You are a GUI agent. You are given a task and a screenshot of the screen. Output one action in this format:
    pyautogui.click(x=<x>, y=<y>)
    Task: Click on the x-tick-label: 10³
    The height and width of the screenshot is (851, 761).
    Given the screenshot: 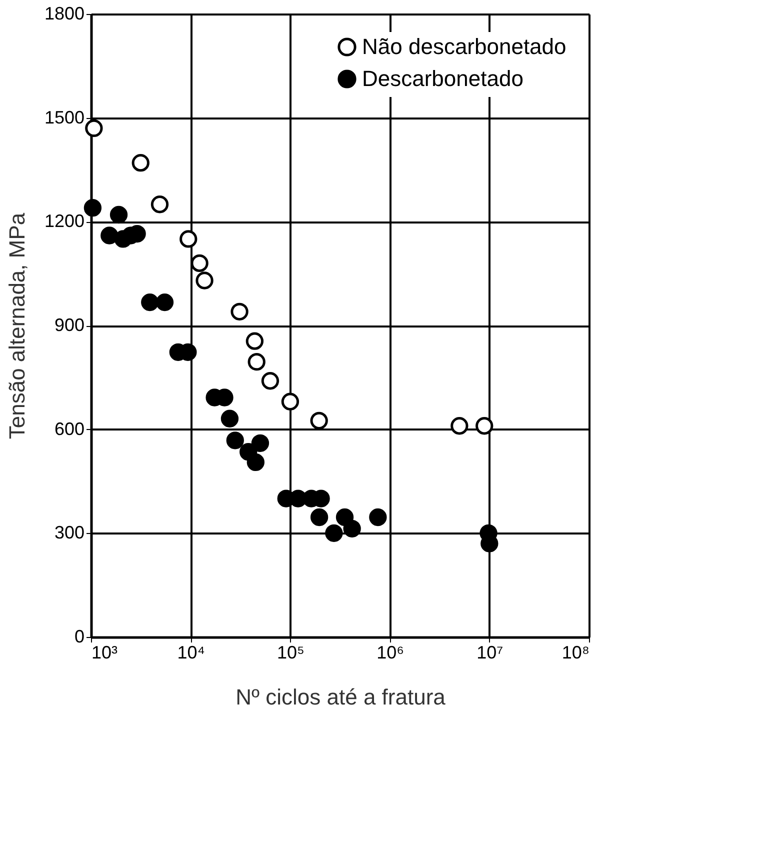 What is the action you would take?
    pyautogui.click(x=105, y=652)
    